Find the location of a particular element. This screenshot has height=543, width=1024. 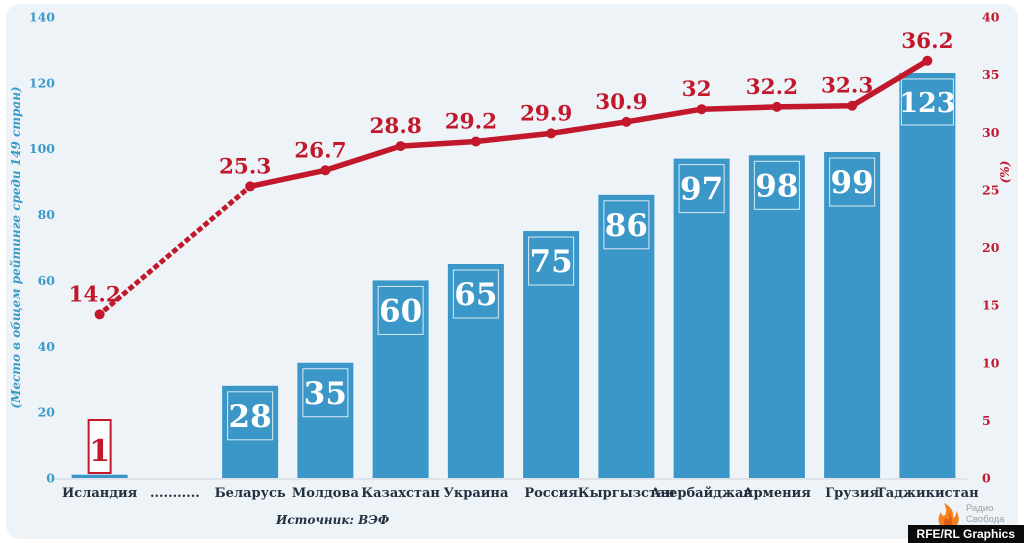

bar-value-label: 1 is located at coordinates (99, 451).